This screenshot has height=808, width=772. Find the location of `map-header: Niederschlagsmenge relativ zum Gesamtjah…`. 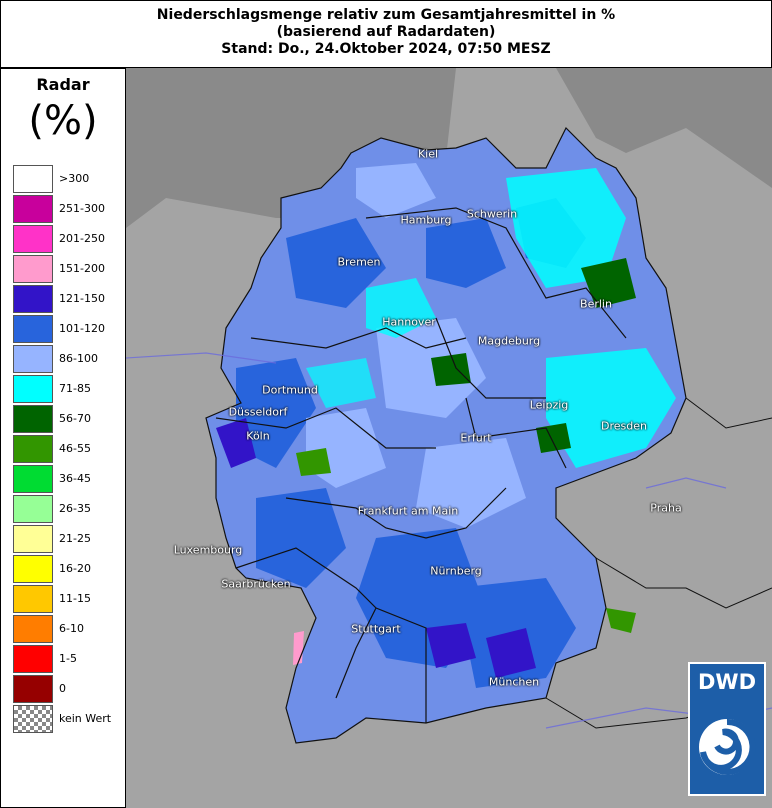

map-header: Niederschlagsmenge relativ zum Gesamtjah… is located at coordinates (386, 34).